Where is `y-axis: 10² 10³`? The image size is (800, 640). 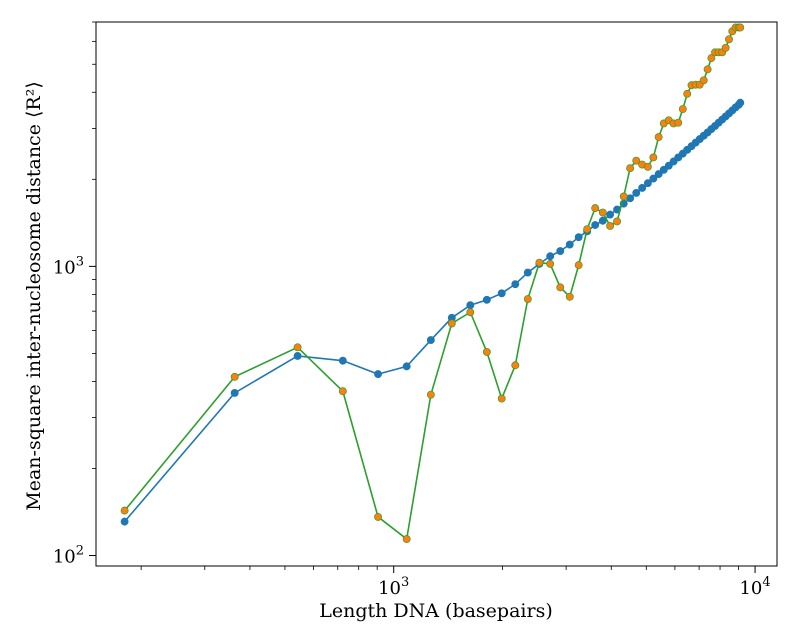 y-axis: 10² 10³ is located at coordinates (74, 294).